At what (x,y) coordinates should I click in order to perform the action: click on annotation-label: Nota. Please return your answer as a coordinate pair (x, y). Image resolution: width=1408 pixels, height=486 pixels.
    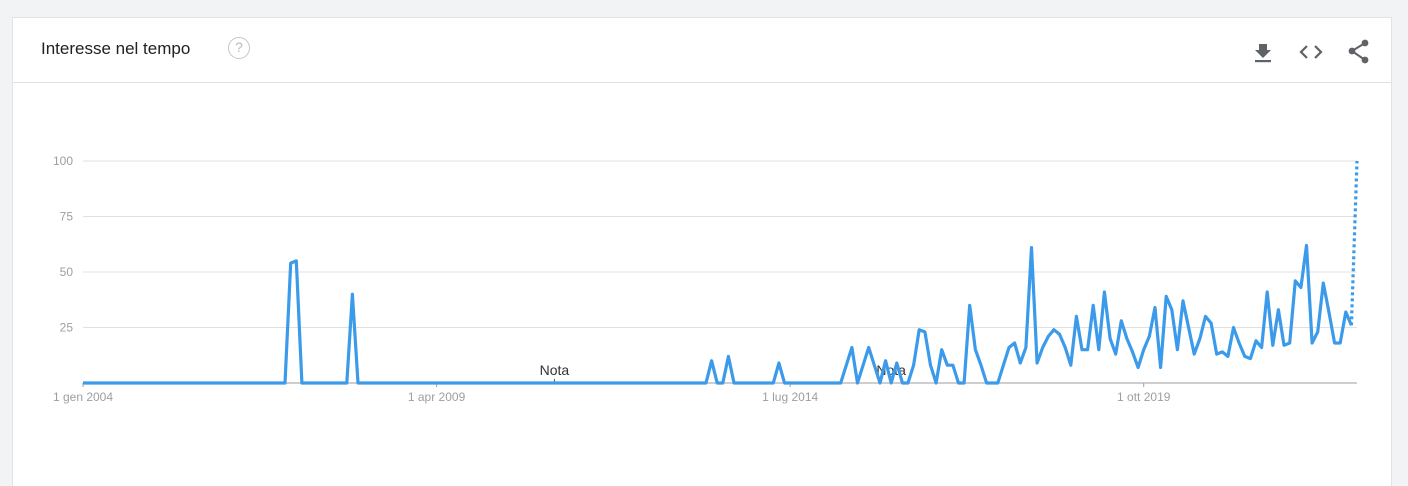
    Looking at the image, I should click on (555, 370).